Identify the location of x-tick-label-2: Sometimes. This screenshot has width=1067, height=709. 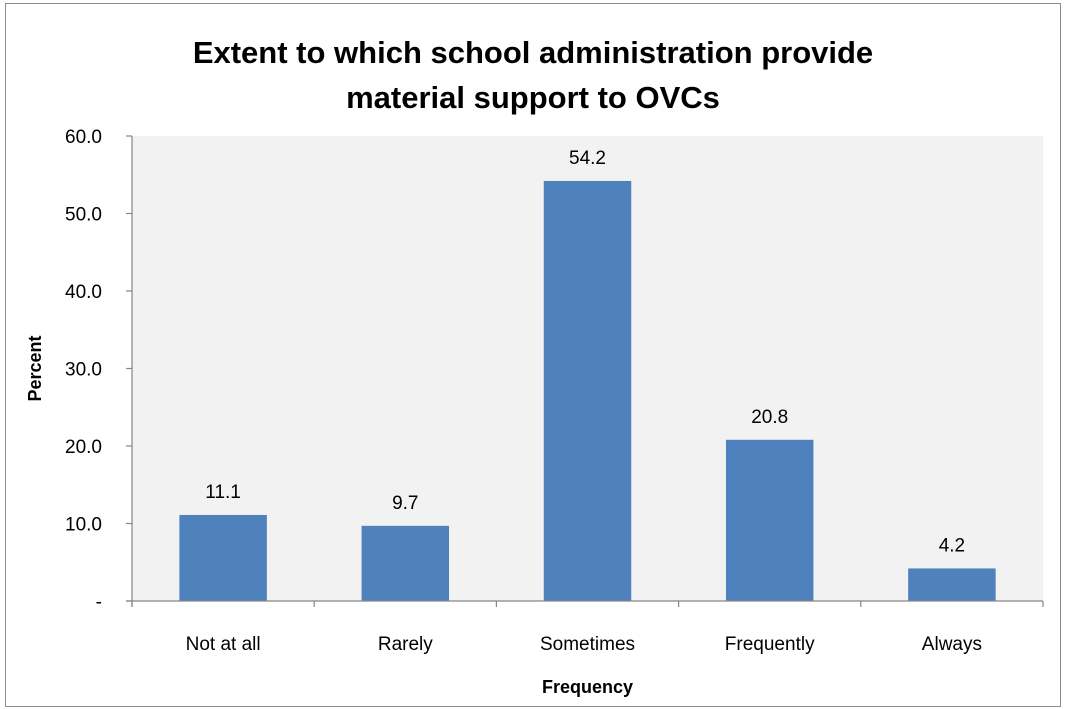
(587, 644).